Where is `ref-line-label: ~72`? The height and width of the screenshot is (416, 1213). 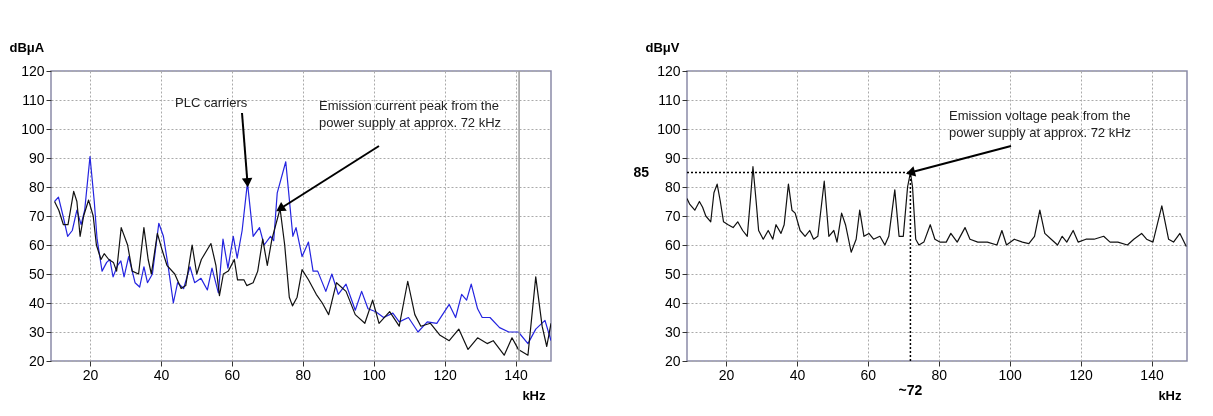
ref-line-label: ~72 is located at coordinates (910, 390).